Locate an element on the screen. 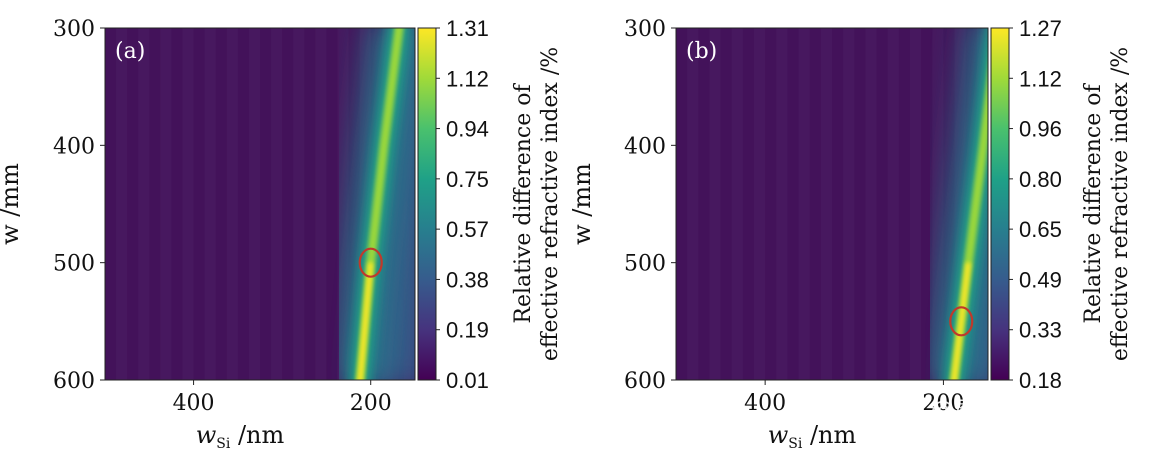 This screenshot has width=1152, height=457. colorbar-tick-label: 0.01 is located at coordinates (467, 380).